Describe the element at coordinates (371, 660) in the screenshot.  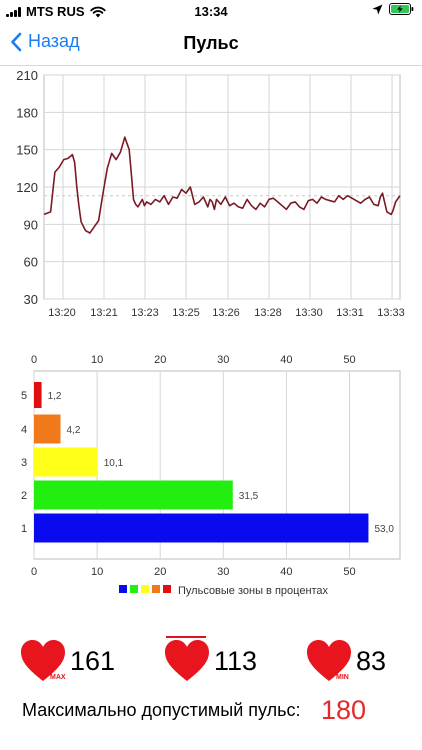
I see `min-pulse-value: 83` at that location.